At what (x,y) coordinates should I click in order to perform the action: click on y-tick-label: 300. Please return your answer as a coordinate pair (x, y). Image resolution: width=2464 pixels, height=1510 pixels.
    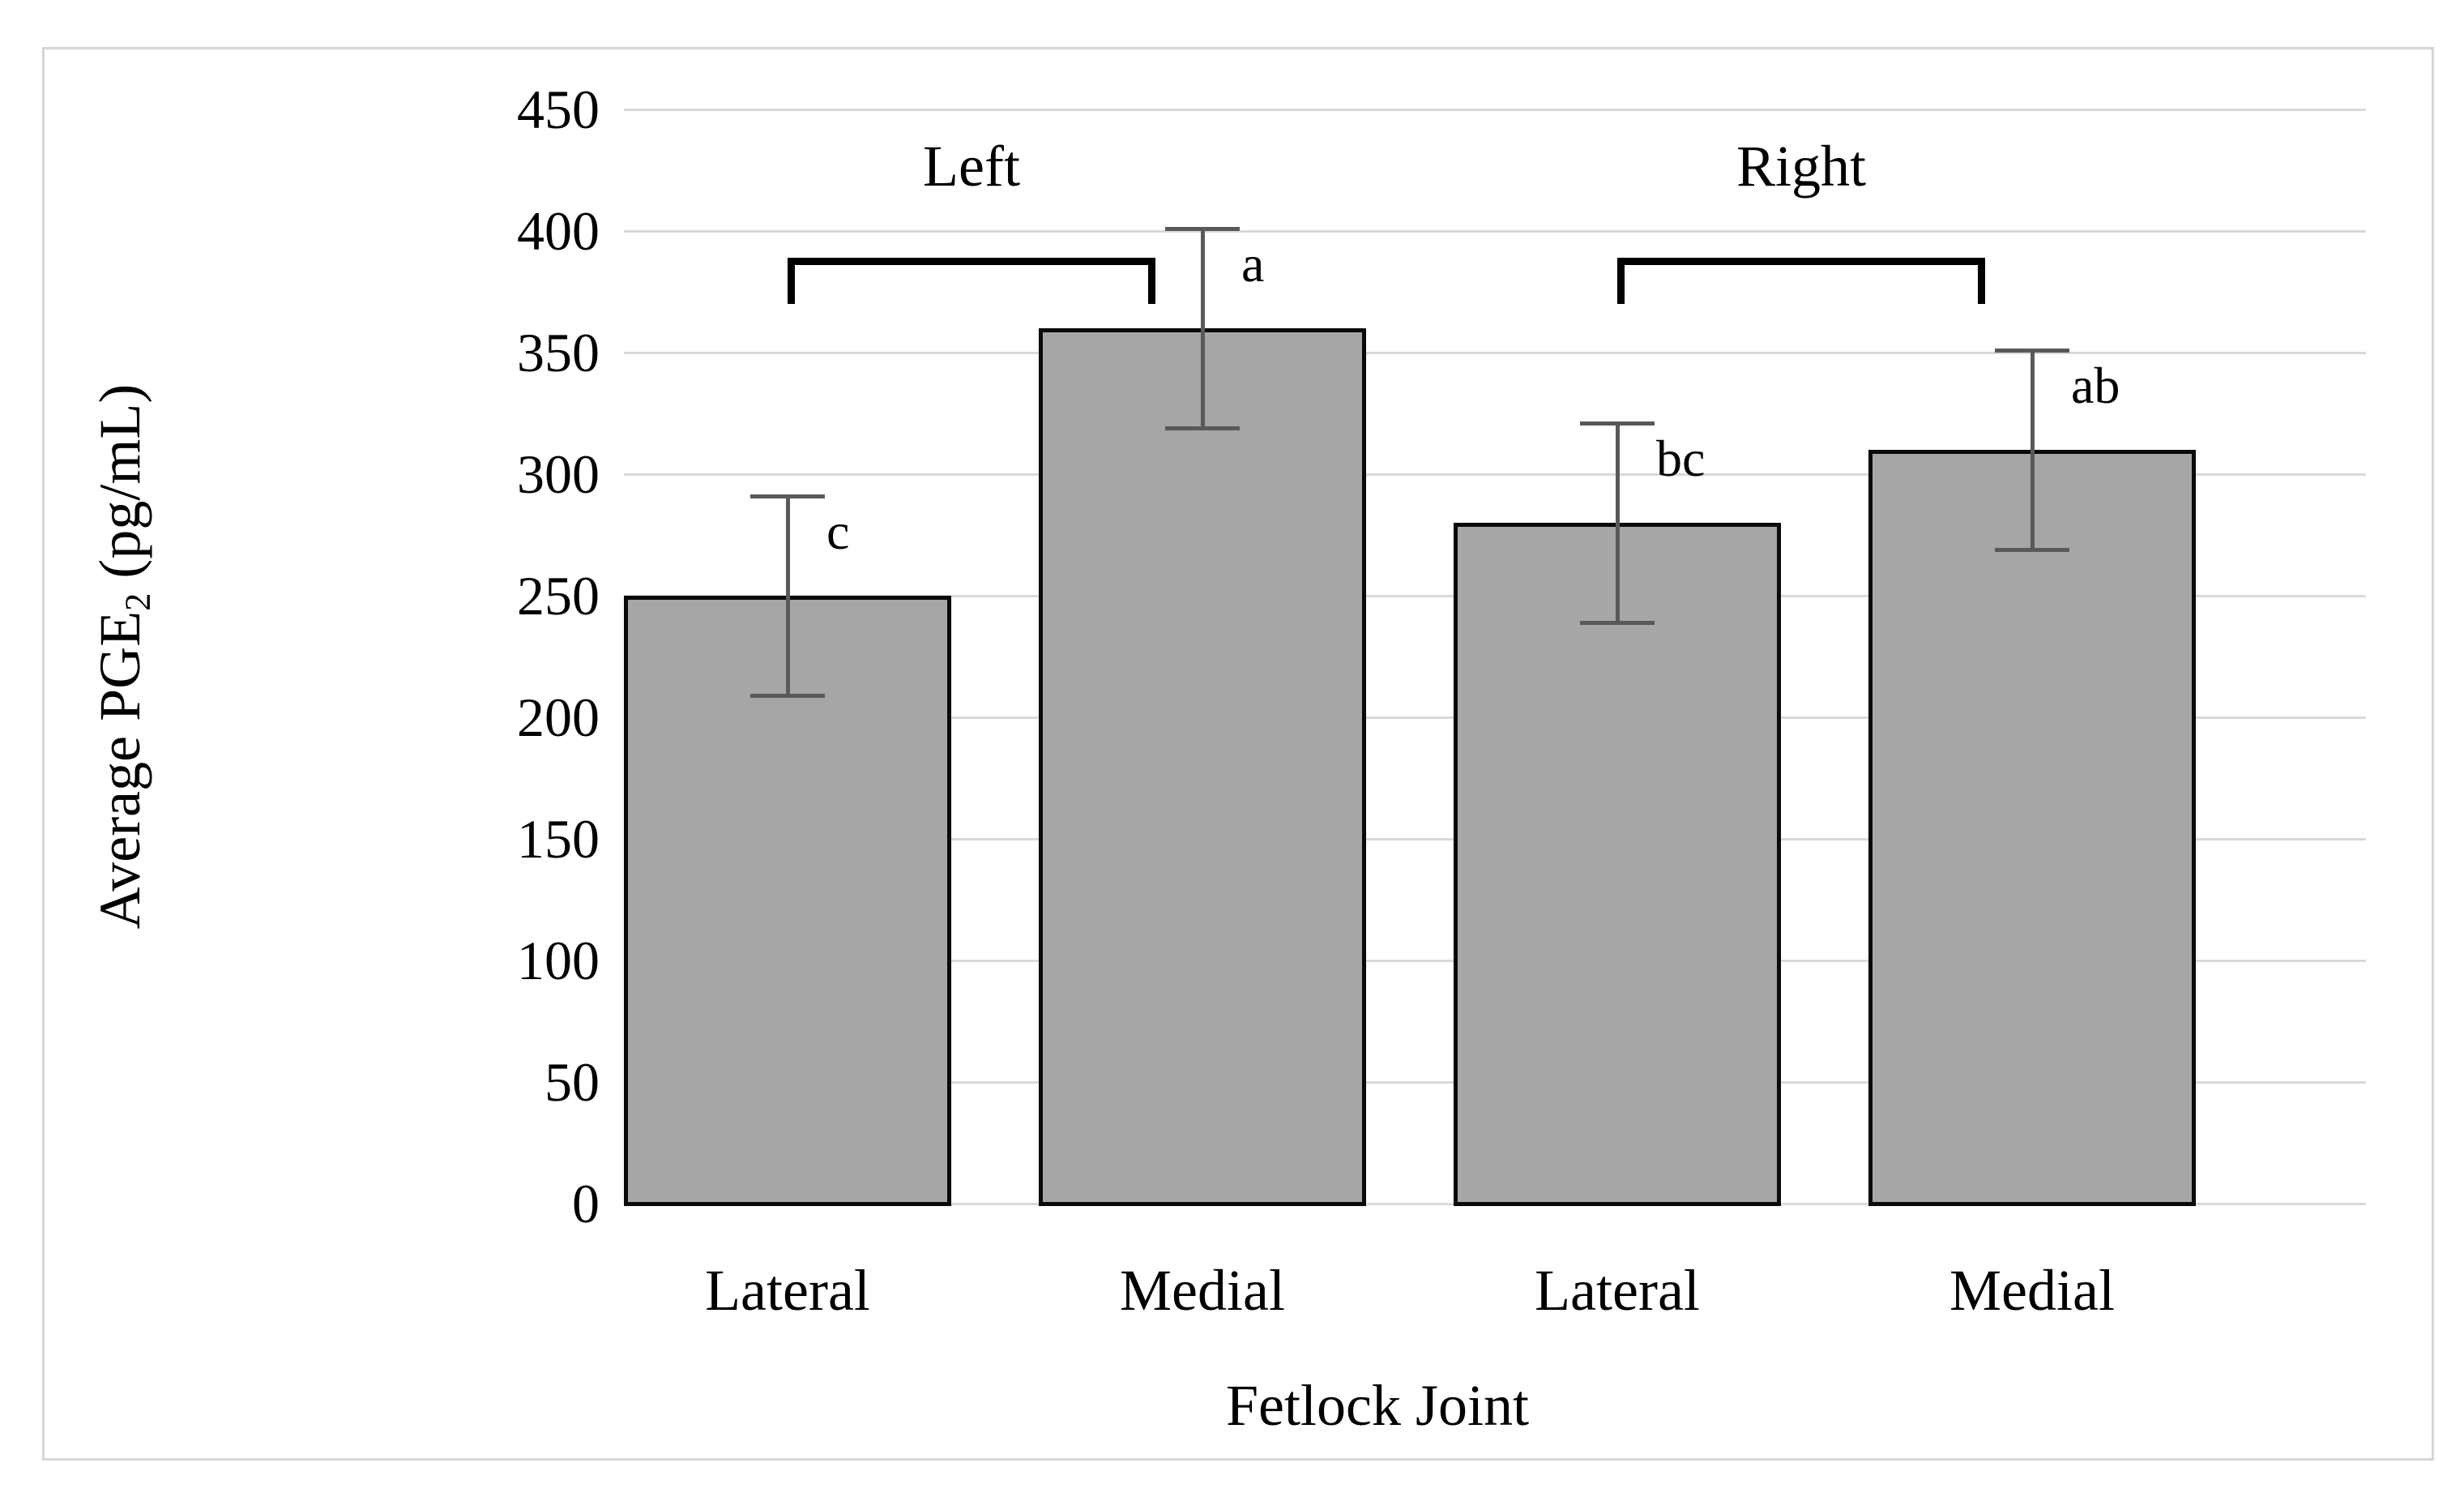
    Looking at the image, I should click on (558, 474).